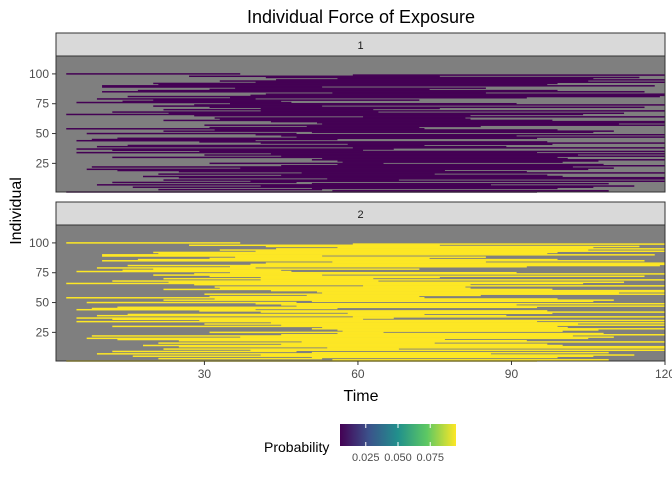  I want to click on y-tick-label: 25, so click(43, 163).